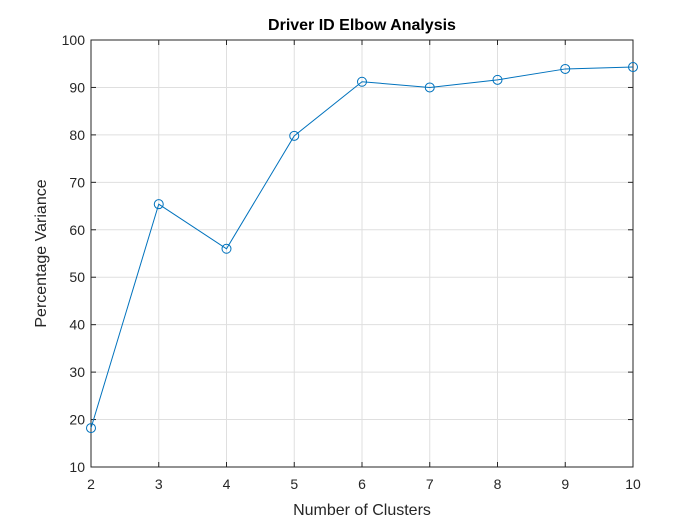  I want to click on y-tick-label: 80, so click(77, 135).